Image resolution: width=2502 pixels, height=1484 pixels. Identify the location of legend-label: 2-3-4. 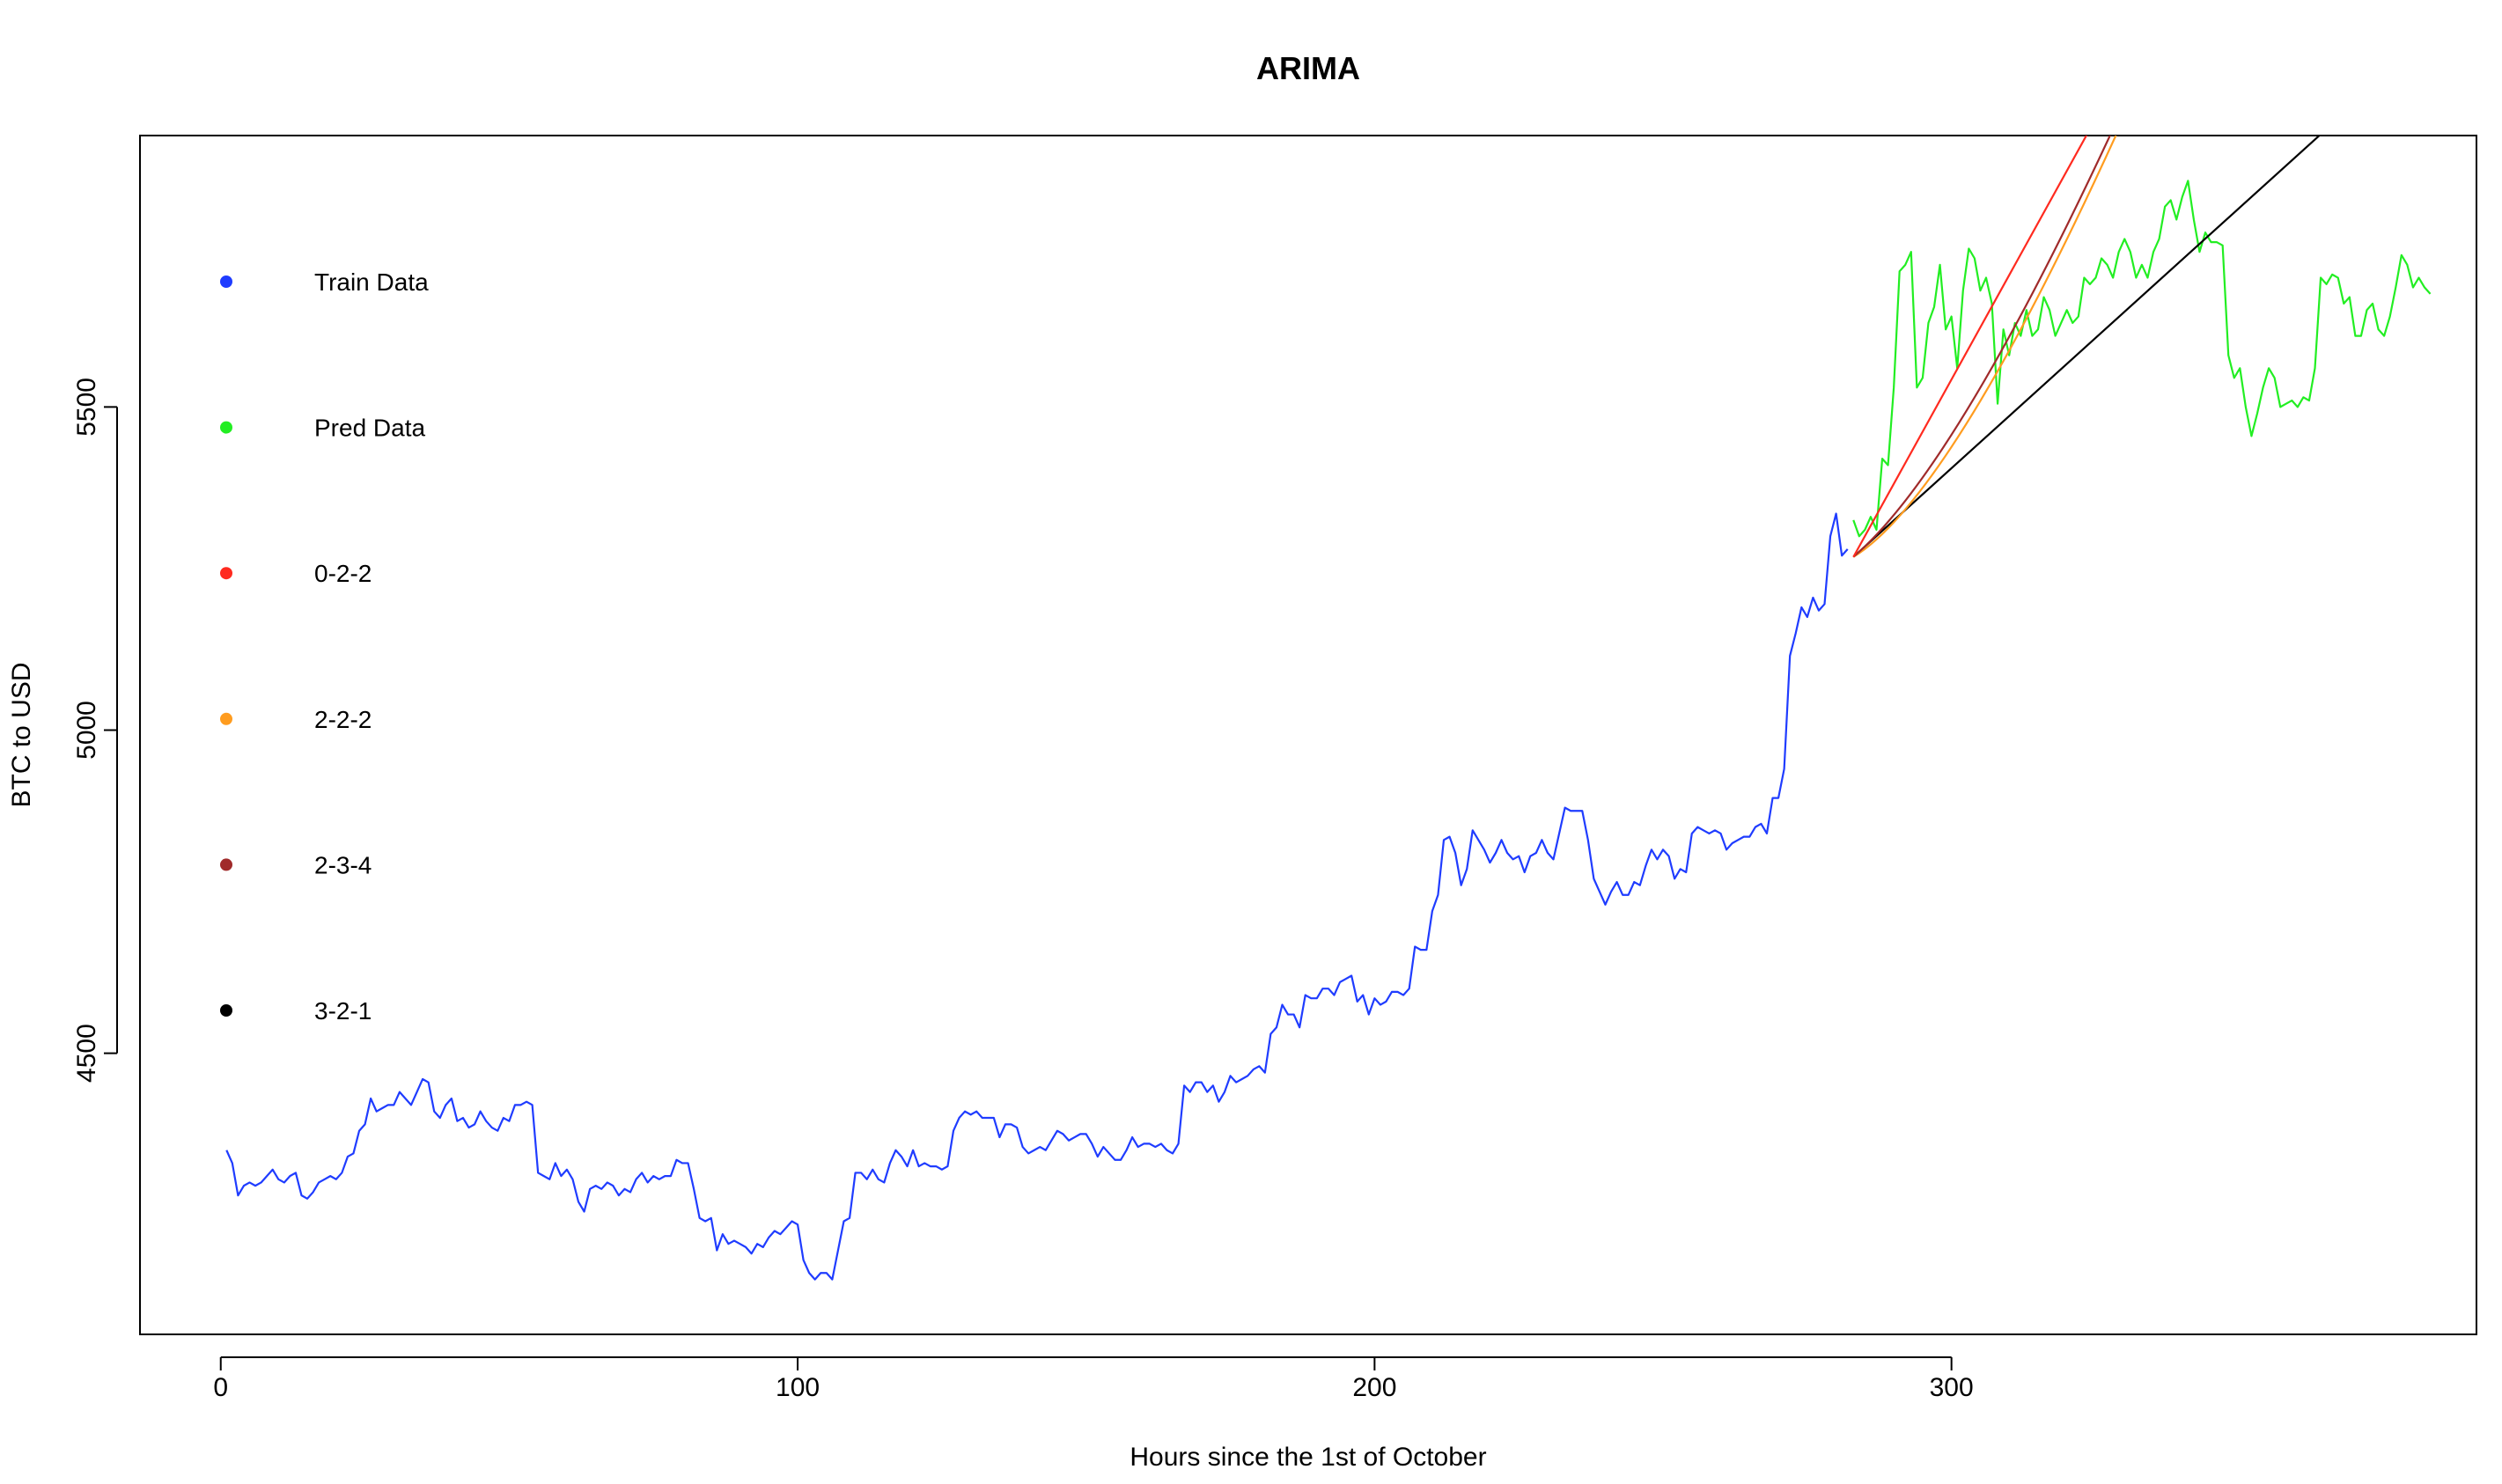
(343, 864).